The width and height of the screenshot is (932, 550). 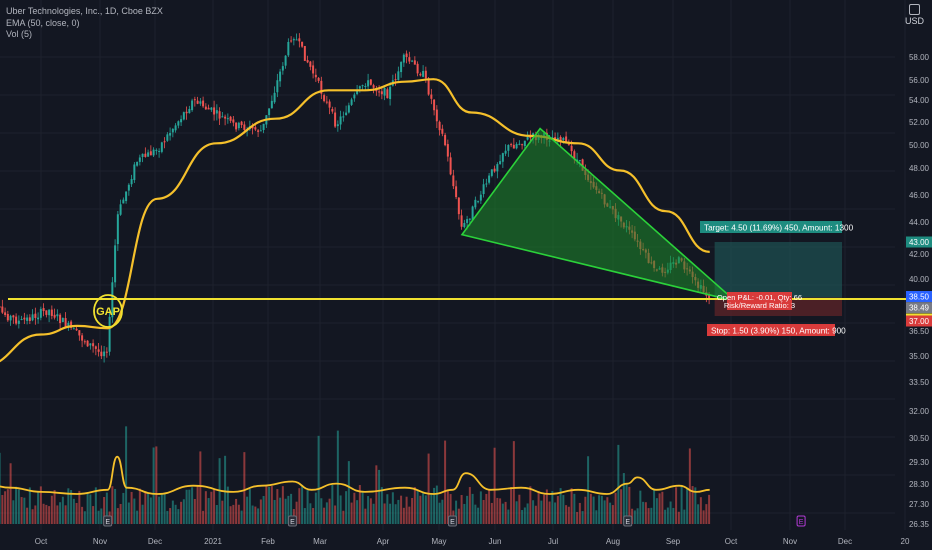 What do you see at coordinates (84, 11) in the screenshot?
I see `symbol-title: Uber Technologies, Inc., 1D, Cboe BZX` at bounding box center [84, 11].